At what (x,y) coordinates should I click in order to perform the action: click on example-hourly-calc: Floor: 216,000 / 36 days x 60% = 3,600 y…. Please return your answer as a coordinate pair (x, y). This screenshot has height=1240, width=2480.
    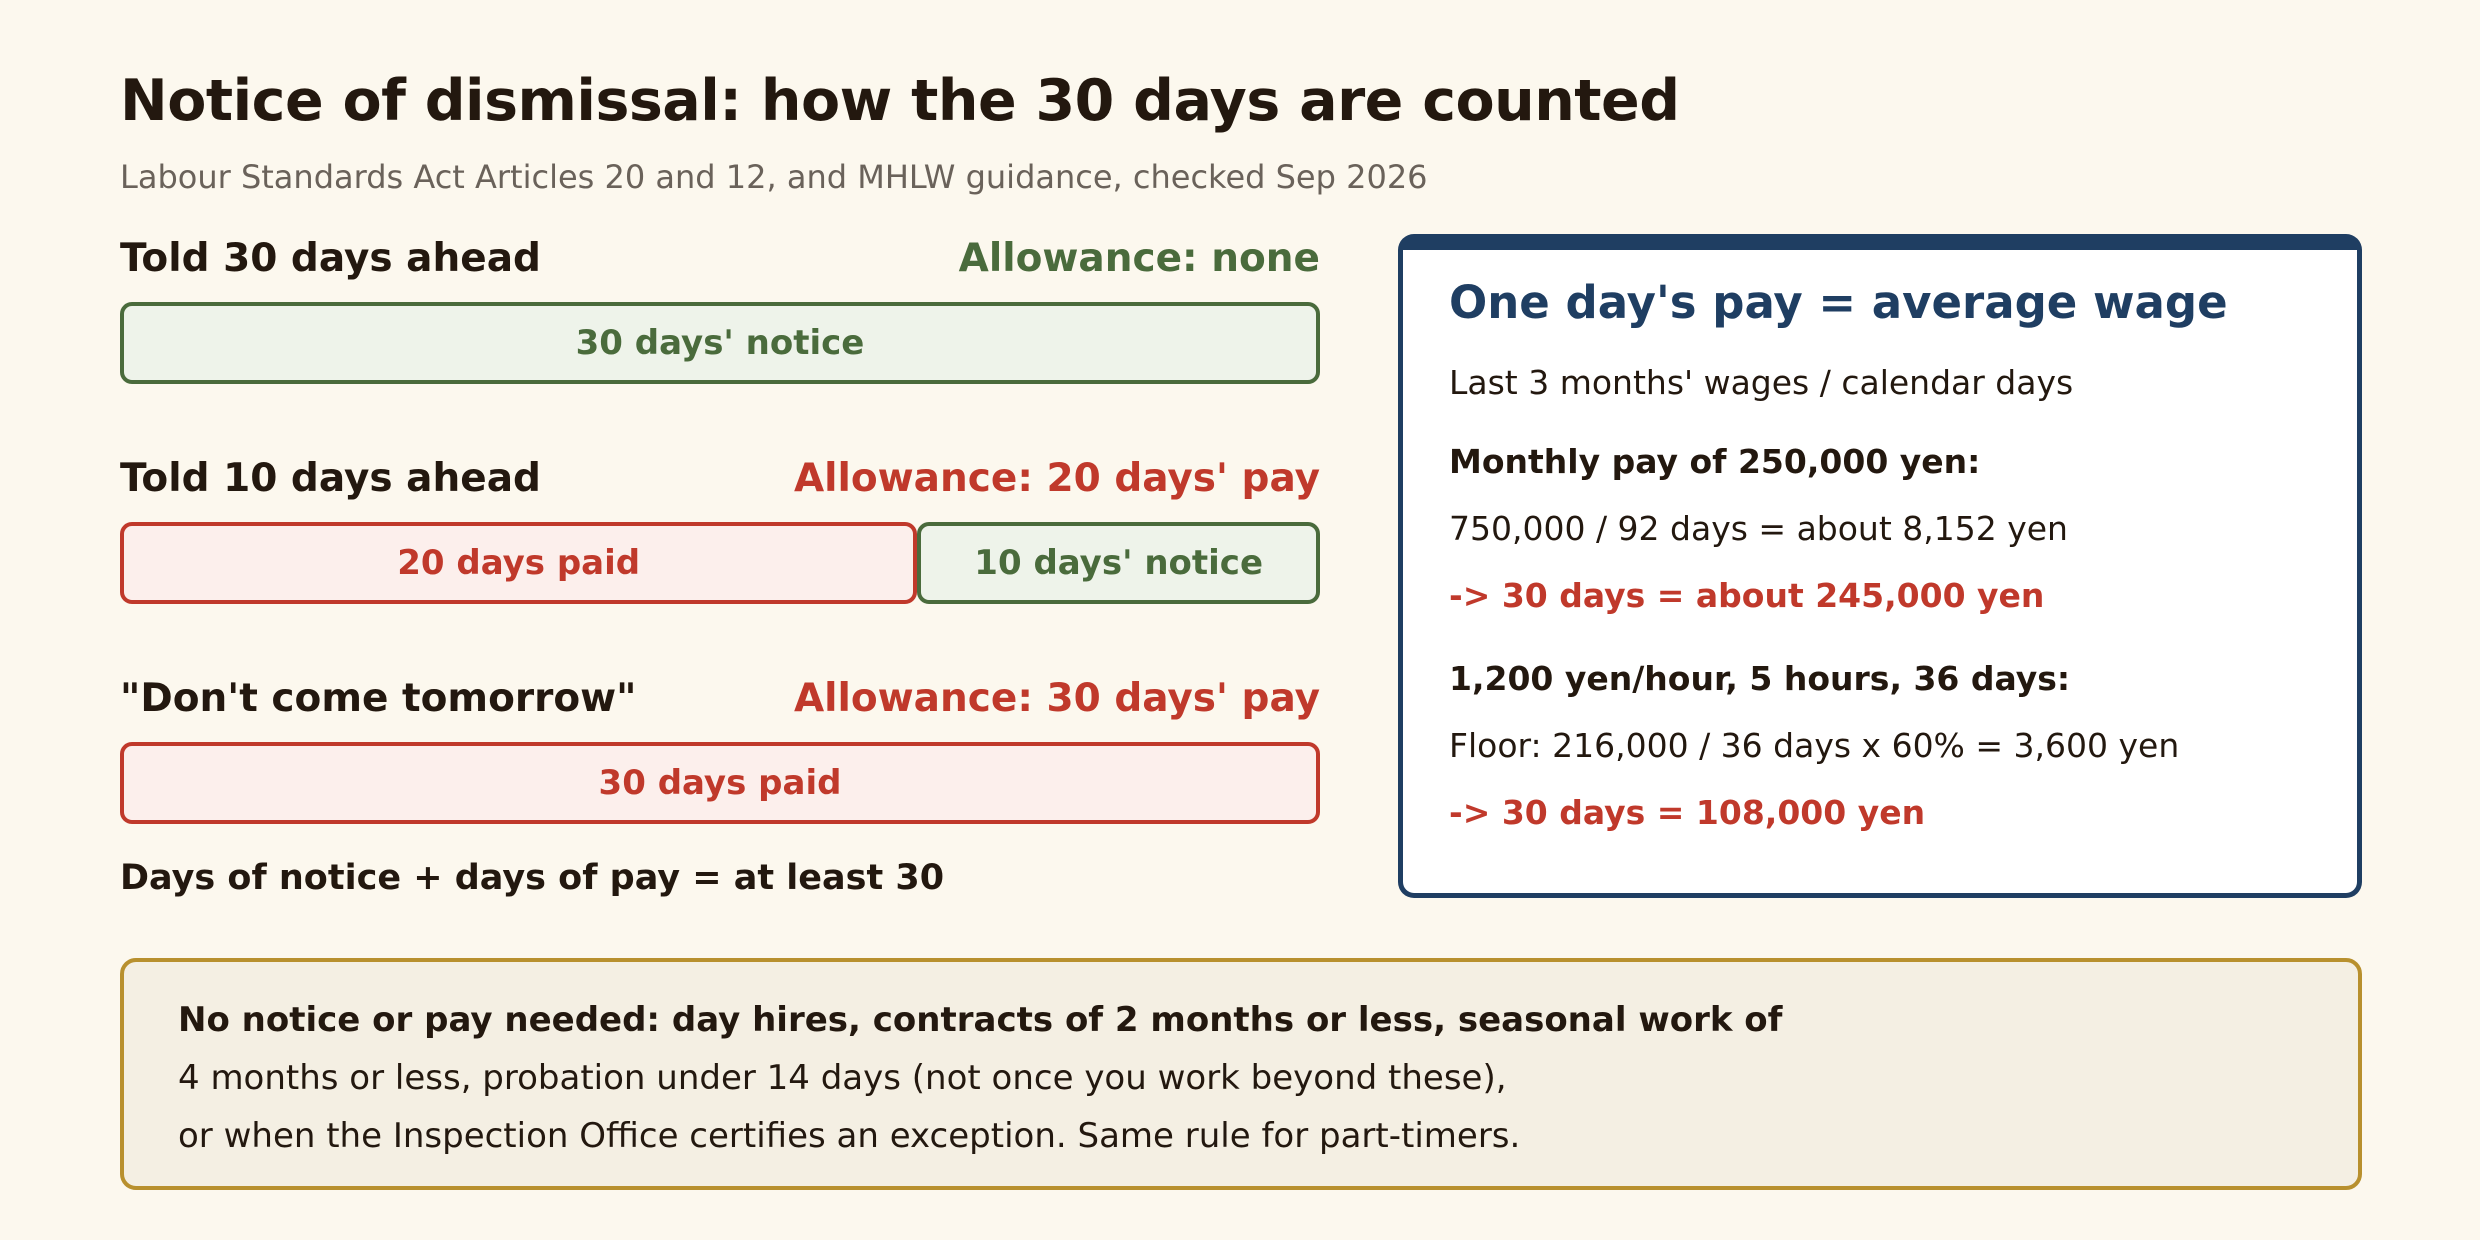
    Looking at the image, I should click on (1814, 745).